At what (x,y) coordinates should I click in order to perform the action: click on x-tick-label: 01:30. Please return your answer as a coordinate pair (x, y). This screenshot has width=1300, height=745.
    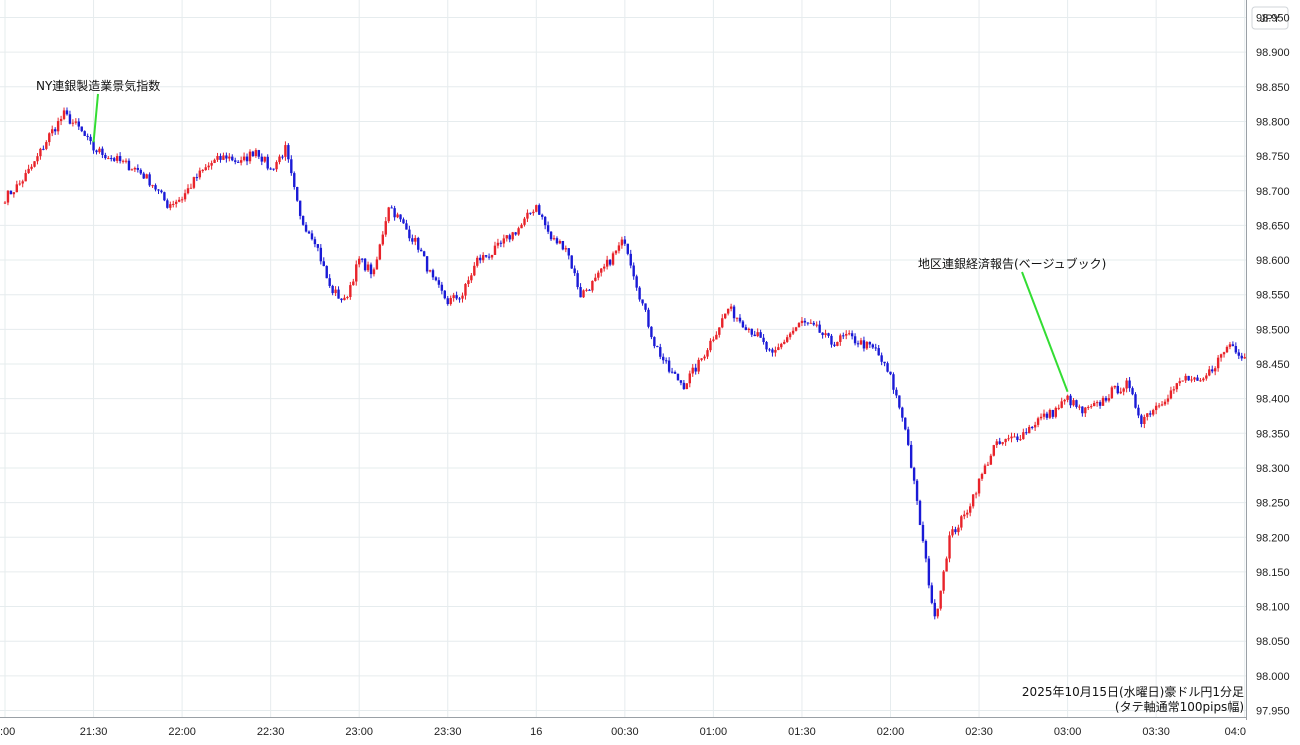
    Looking at the image, I should click on (802, 732).